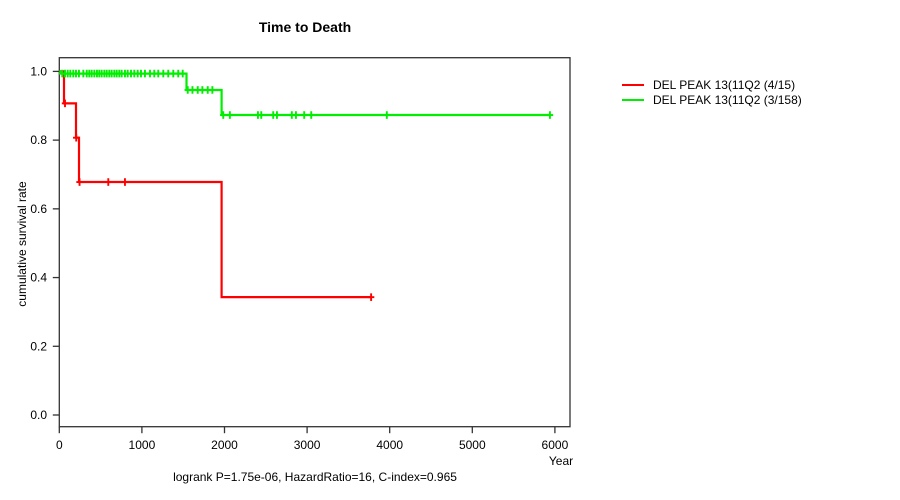  I want to click on km-step-line, so click(304, 93).